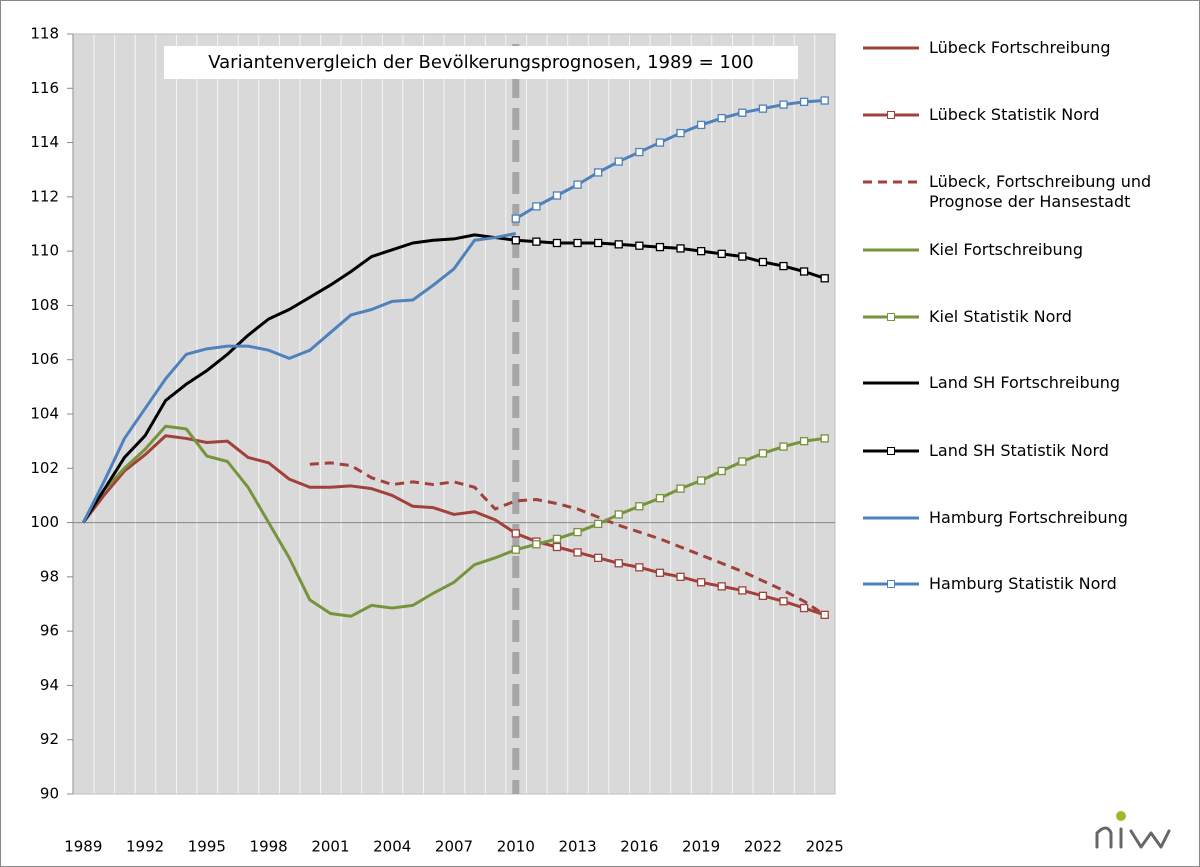 The image size is (1200, 867). Describe the element at coordinates (49, 685) in the screenshot. I see `y-tick-label: 94` at that location.